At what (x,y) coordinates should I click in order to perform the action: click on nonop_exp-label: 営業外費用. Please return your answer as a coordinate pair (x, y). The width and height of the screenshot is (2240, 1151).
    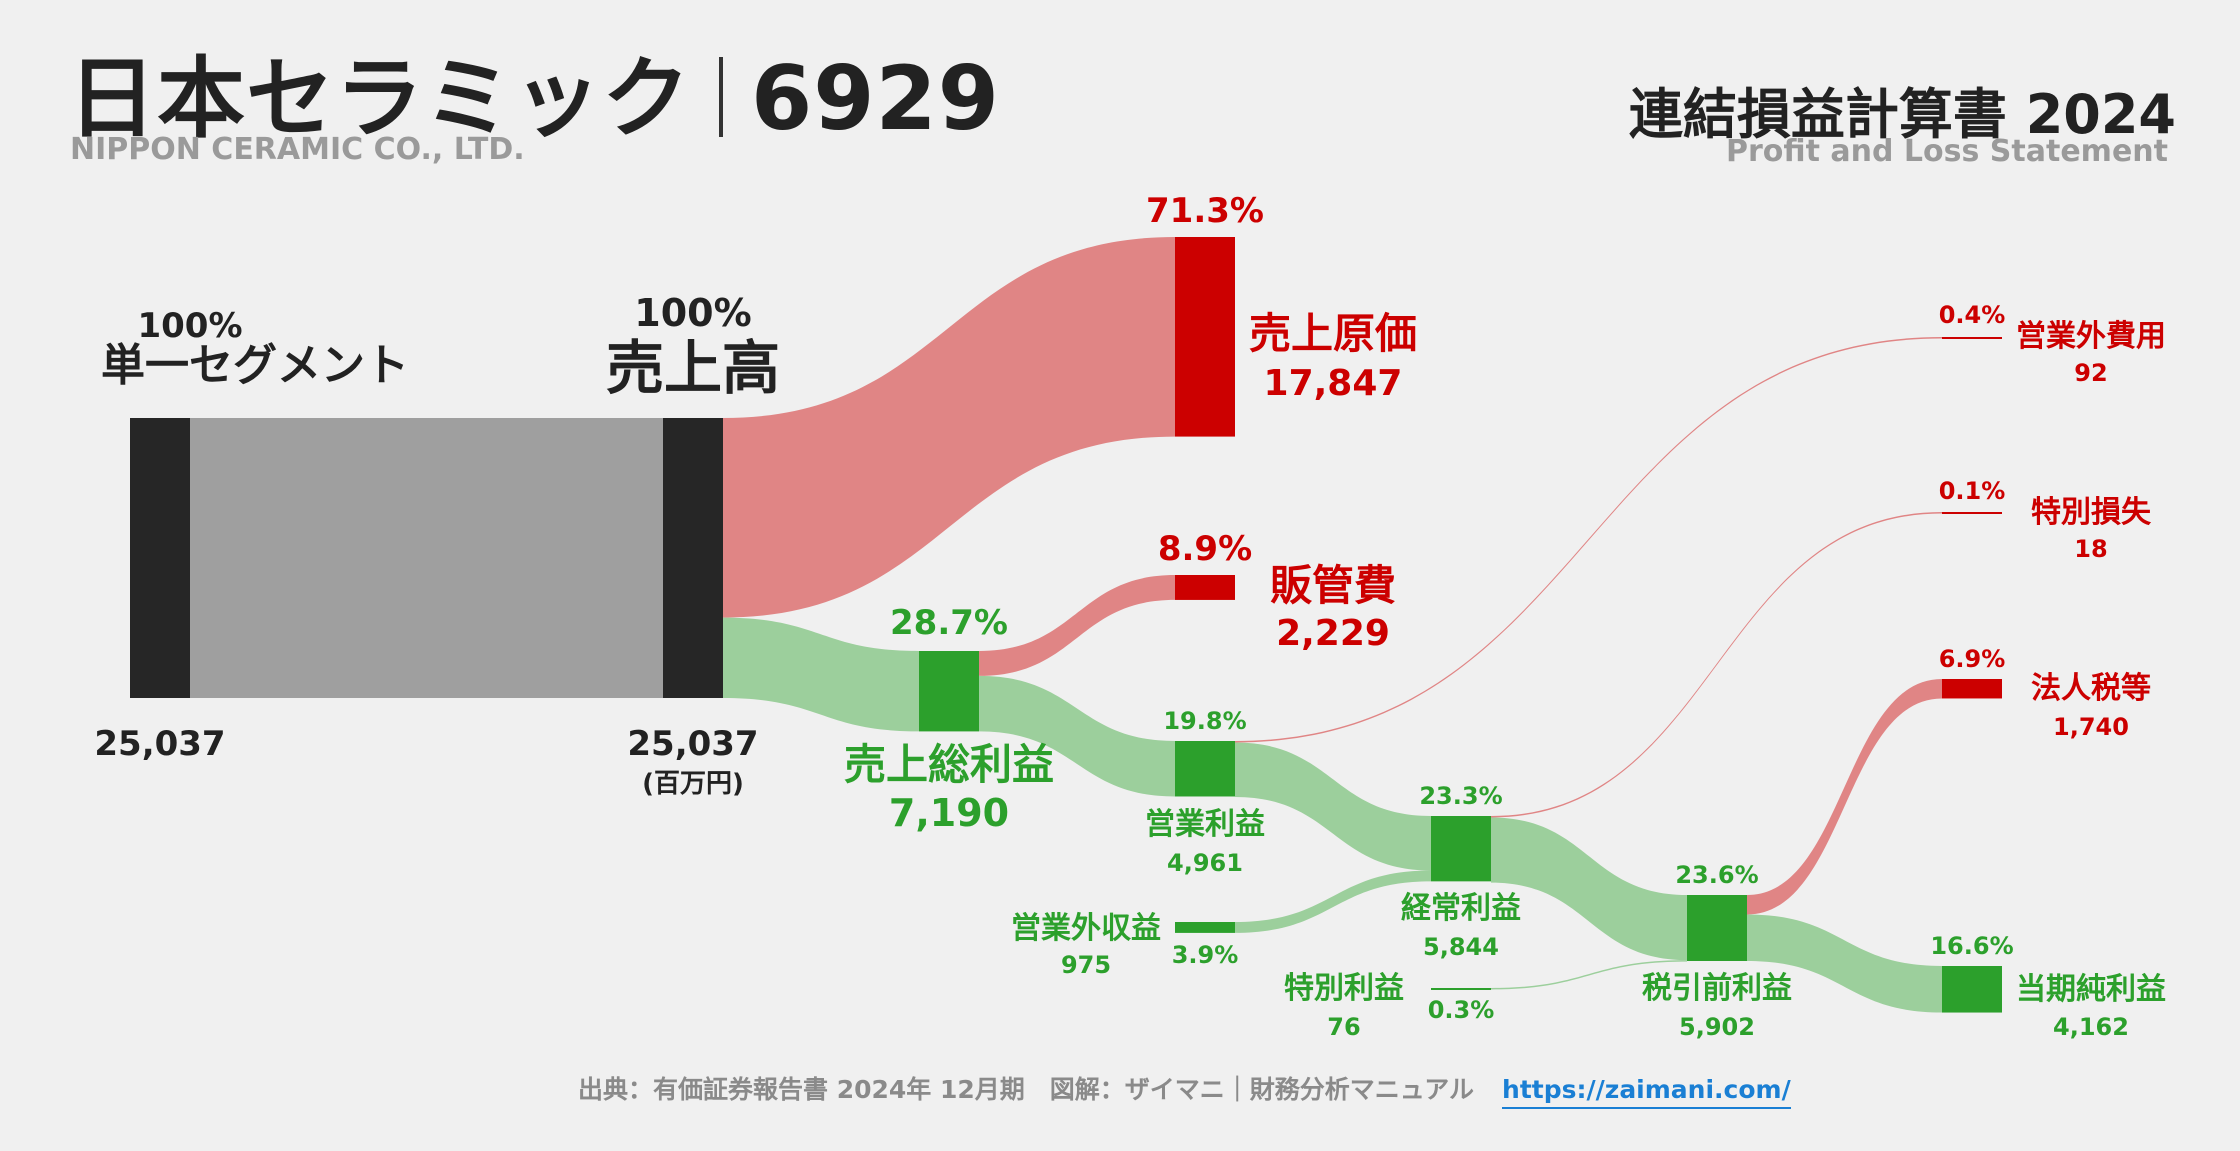
    Looking at the image, I should click on (2091, 336).